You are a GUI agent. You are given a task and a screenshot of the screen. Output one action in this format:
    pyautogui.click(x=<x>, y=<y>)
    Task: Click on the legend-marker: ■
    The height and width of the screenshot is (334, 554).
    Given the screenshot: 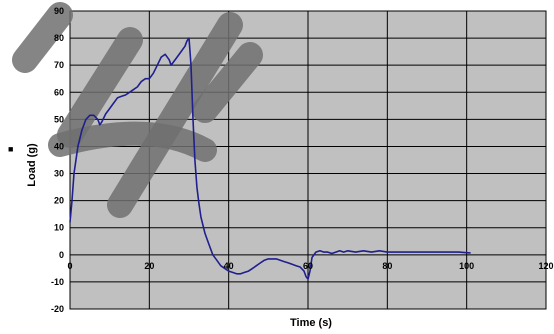 What is the action you would take?
    pyautogui.click(x=10, y=149)
    